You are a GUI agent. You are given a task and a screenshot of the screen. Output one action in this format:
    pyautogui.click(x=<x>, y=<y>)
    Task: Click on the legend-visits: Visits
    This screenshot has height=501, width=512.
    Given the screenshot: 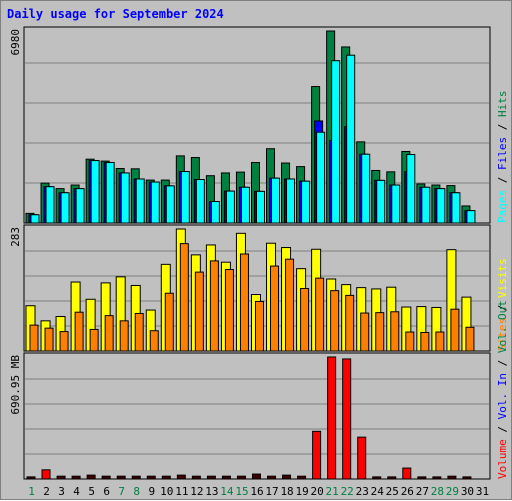 What is the action you would take?
    pyautogui.click(x=502, y=278)
    